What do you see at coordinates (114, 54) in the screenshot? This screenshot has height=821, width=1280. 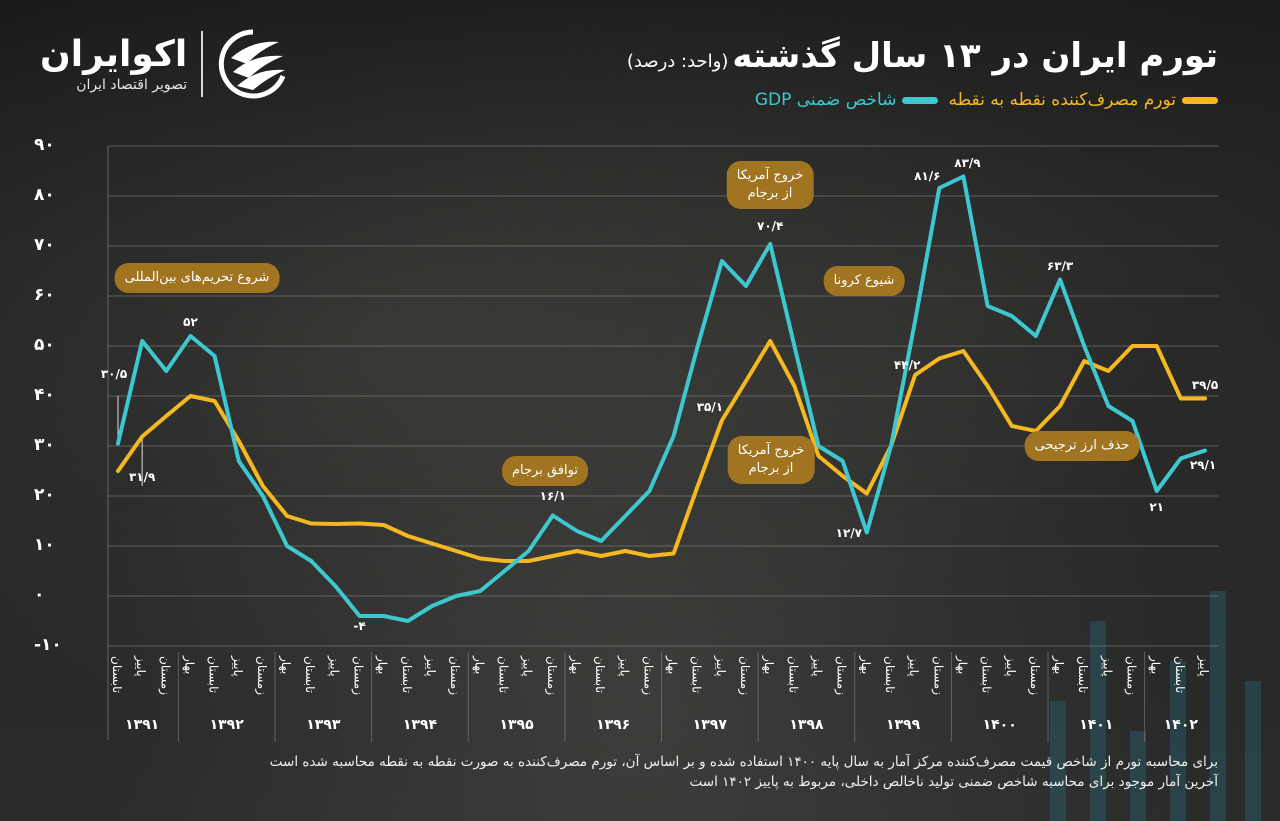 I see `brand-name: اکوایران` at bounding box center [114, 54].